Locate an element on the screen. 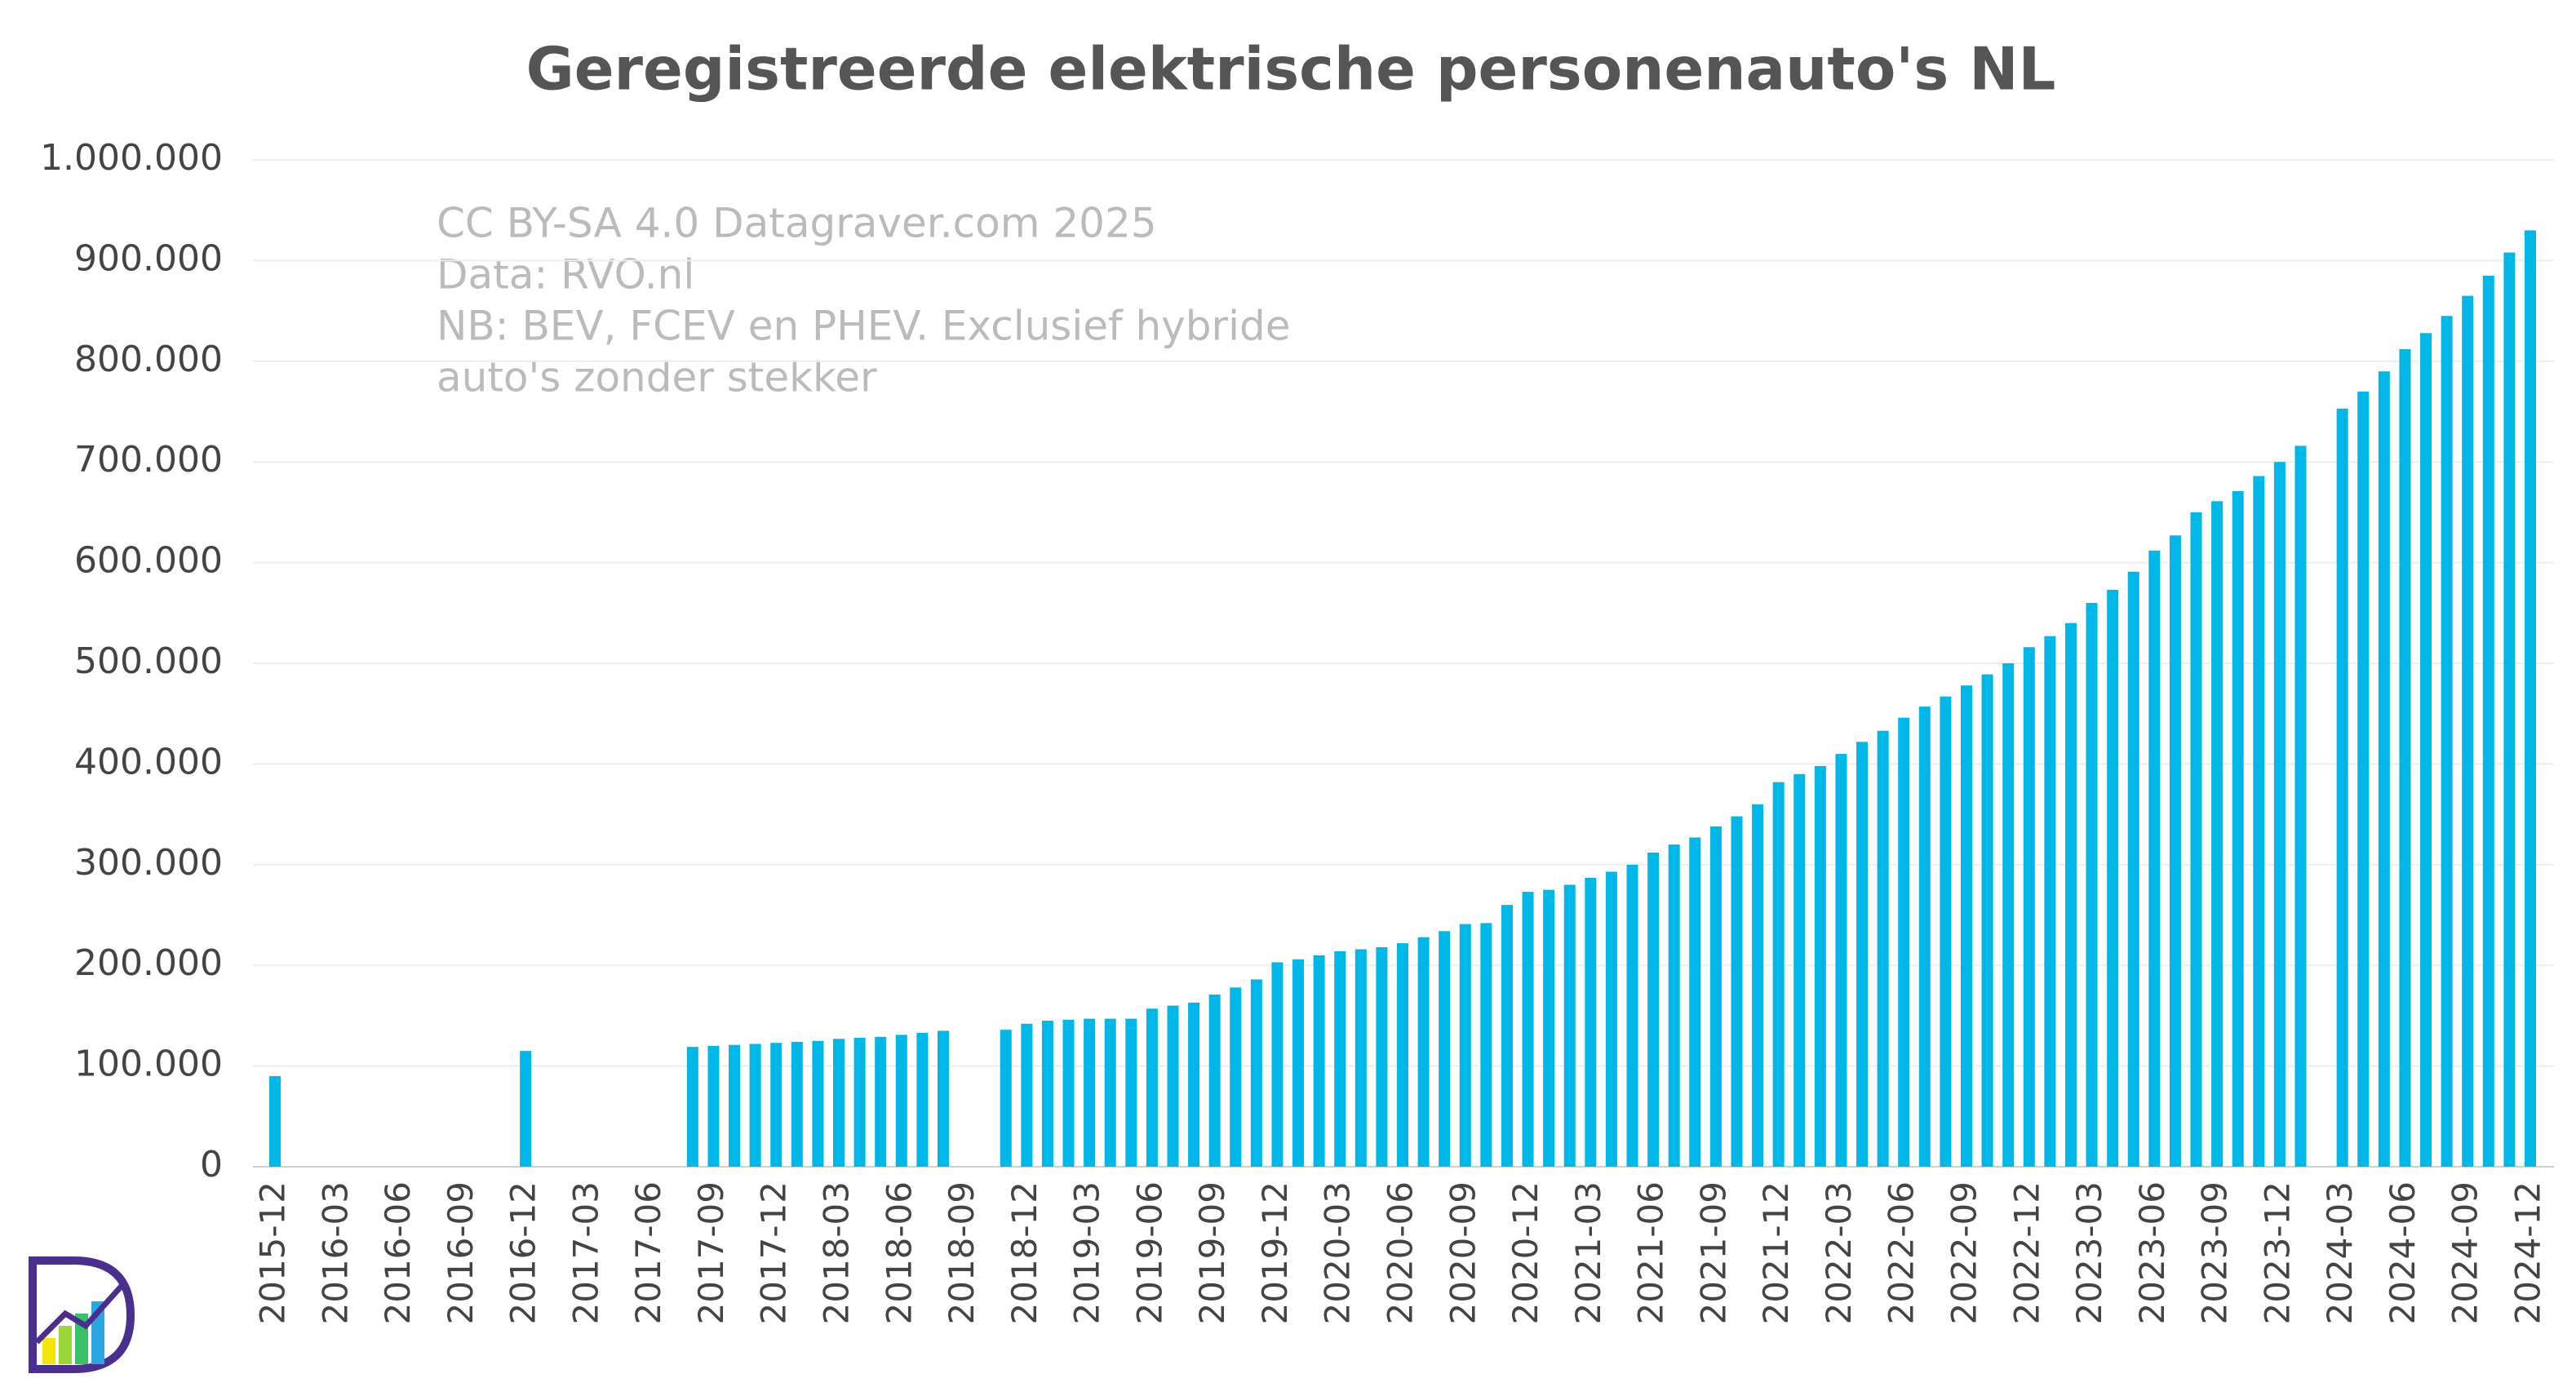  x-tick-label: 2016-09 is located at coordinates (461, 1253).